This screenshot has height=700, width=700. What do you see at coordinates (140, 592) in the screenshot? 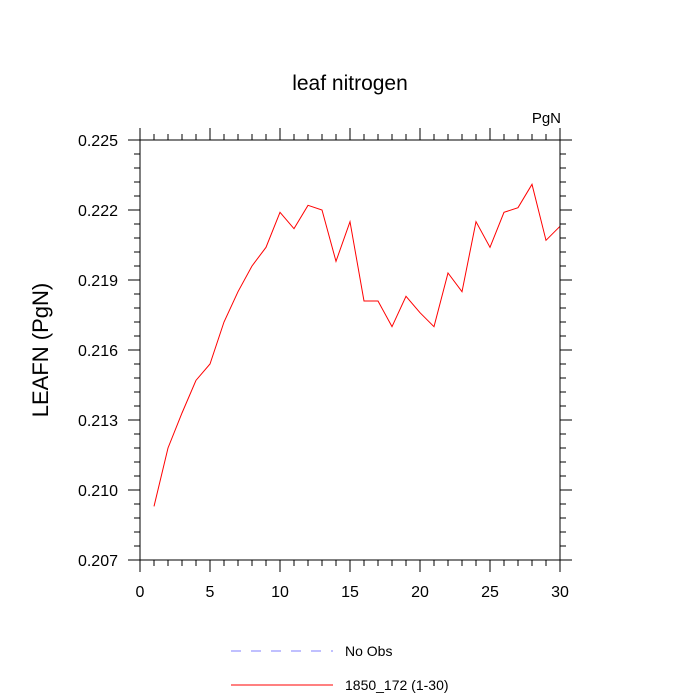
I see `x-tick-label: 0` at bounding box center [140, 592].